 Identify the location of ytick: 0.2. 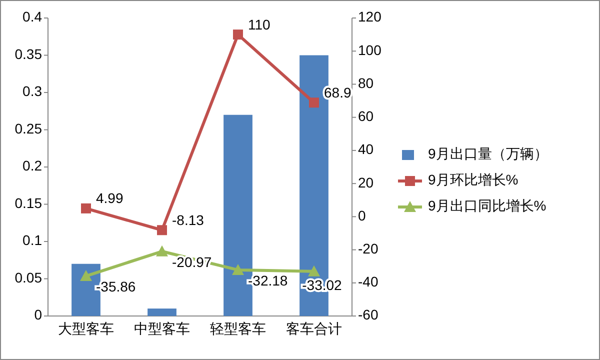
(32, 166).